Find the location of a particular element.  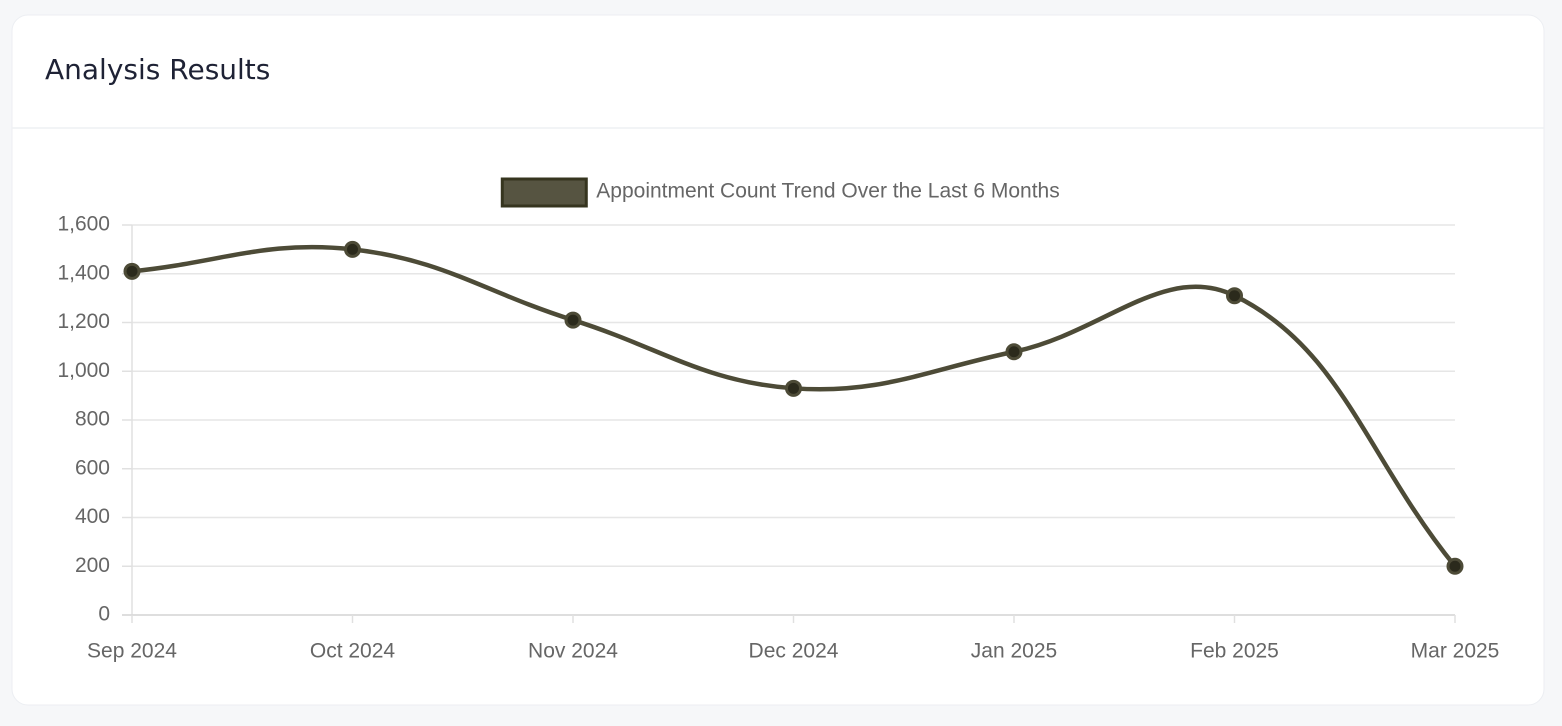

x-tick-label: Dec 2024 is located at coordinates (794, 651).